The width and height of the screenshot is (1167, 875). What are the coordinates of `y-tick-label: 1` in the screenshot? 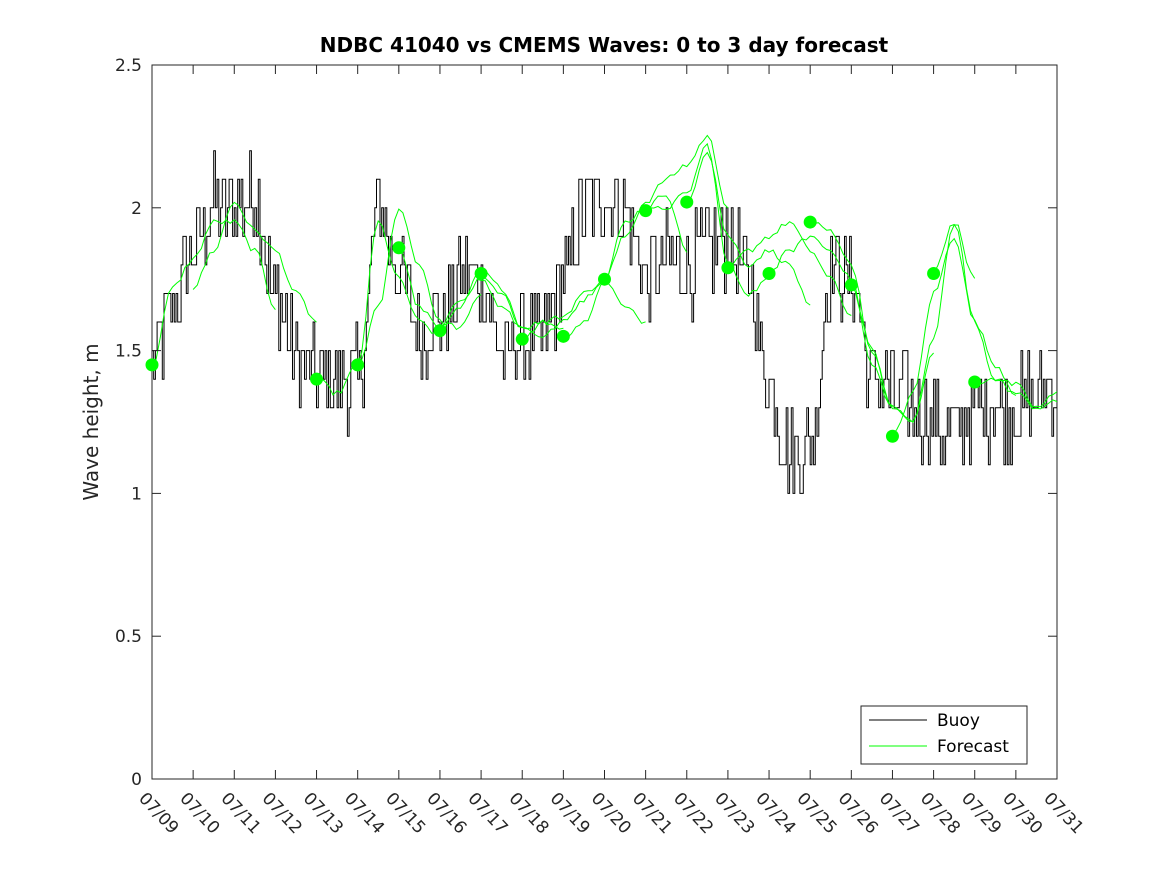 It's located at (136, 494).